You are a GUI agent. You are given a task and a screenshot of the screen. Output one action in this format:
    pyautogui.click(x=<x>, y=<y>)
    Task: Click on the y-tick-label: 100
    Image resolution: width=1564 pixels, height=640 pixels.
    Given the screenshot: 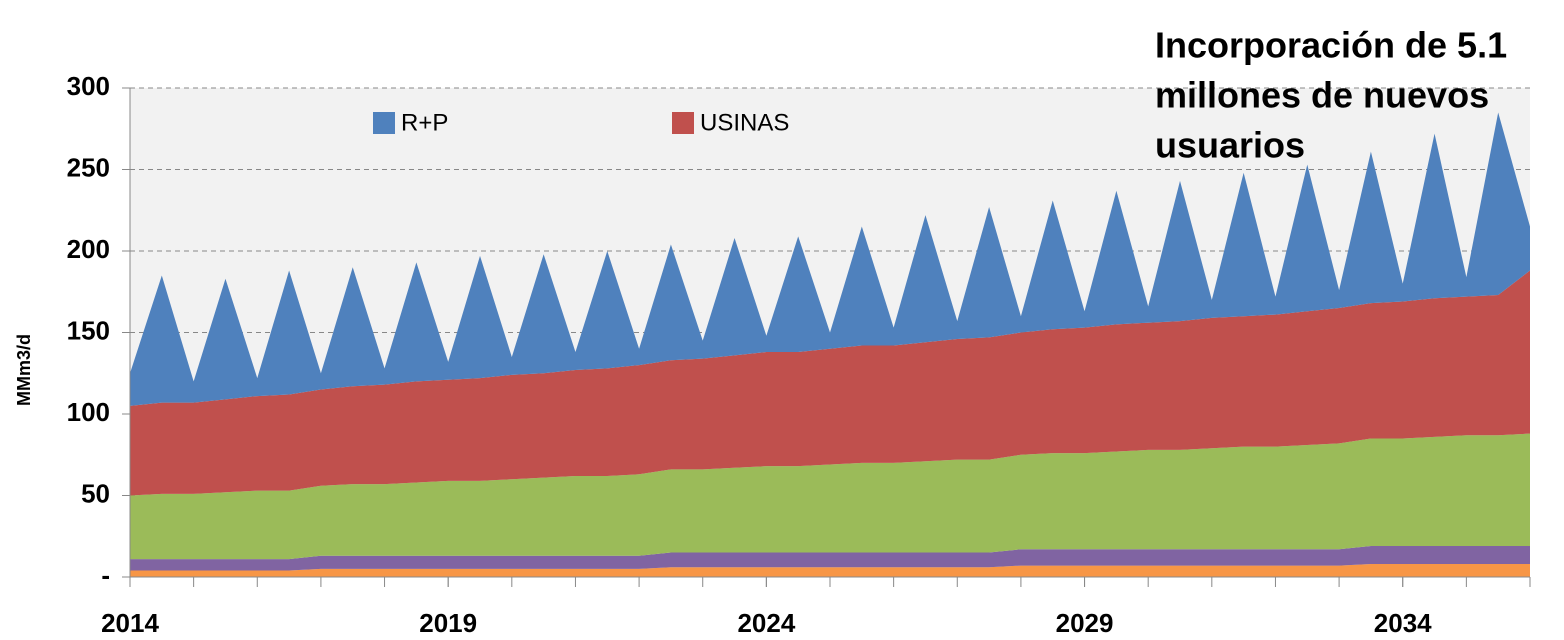 What is the action you would take?
    pyautogui.click(x=88, y=412)
    